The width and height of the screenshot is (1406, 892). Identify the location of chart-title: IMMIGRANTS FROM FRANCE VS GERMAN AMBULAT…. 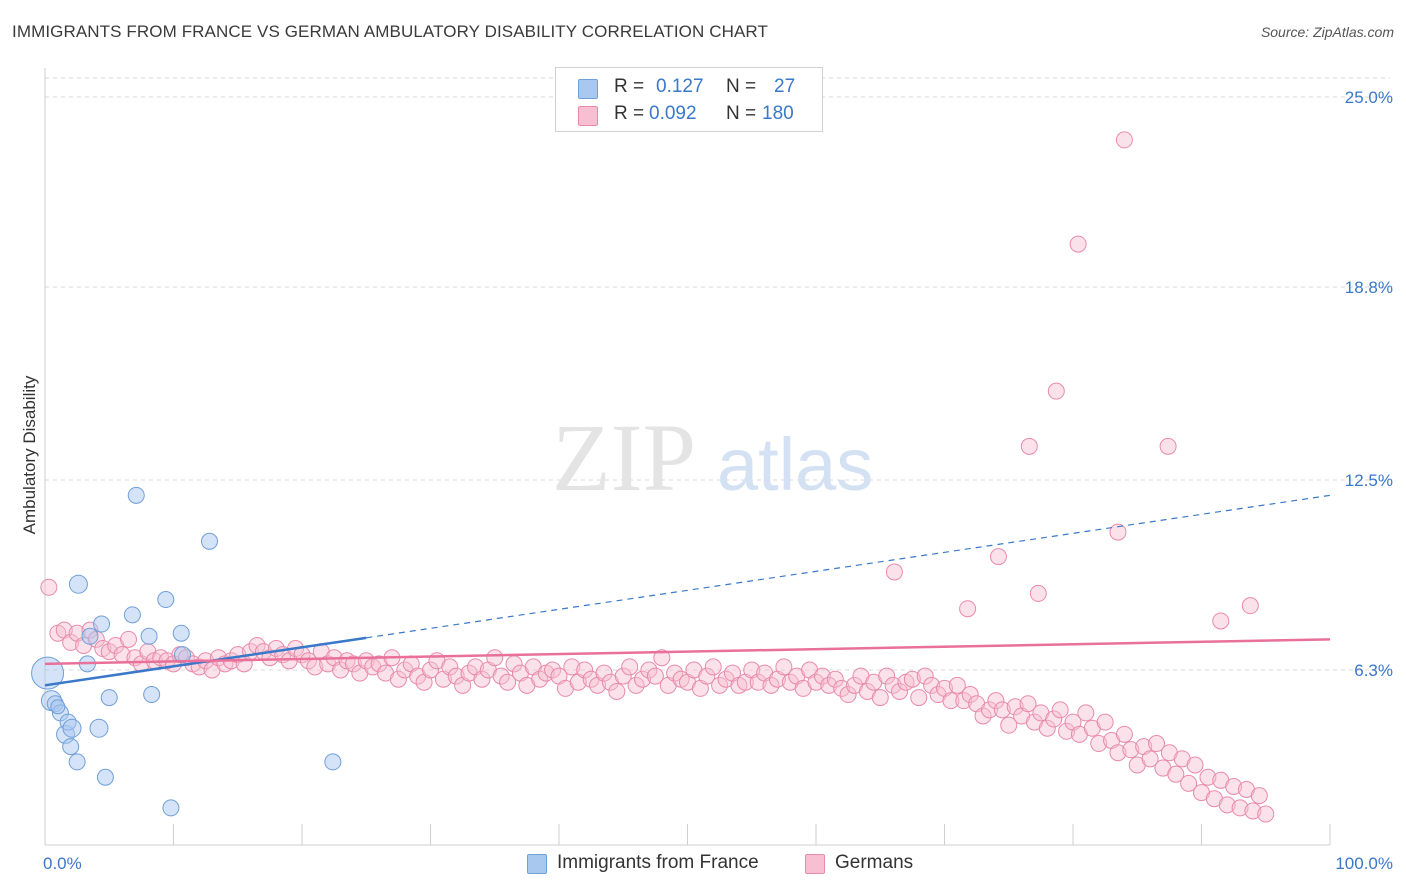
(390, 31).